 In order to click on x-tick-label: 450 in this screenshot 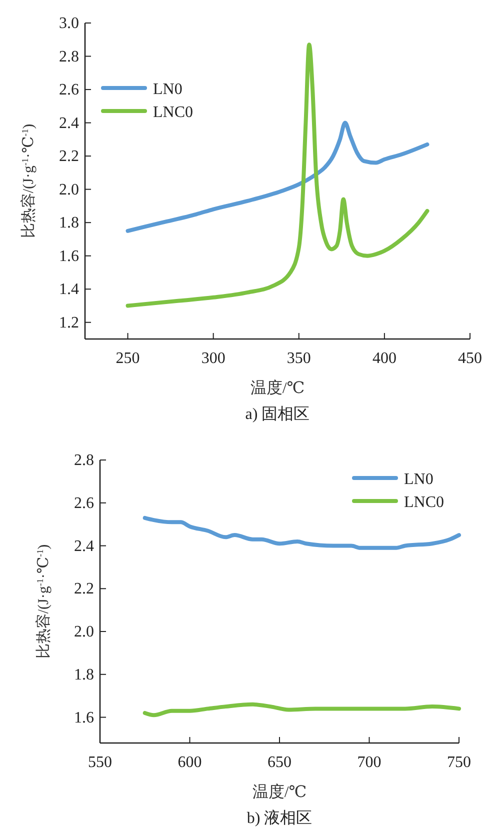, I will do `click(470, 358)`.